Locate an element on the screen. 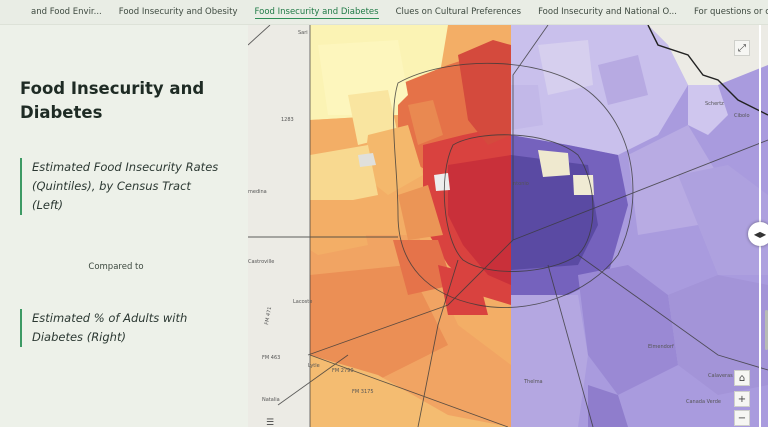  plus-icon: + is located at coordinates (742, 399).